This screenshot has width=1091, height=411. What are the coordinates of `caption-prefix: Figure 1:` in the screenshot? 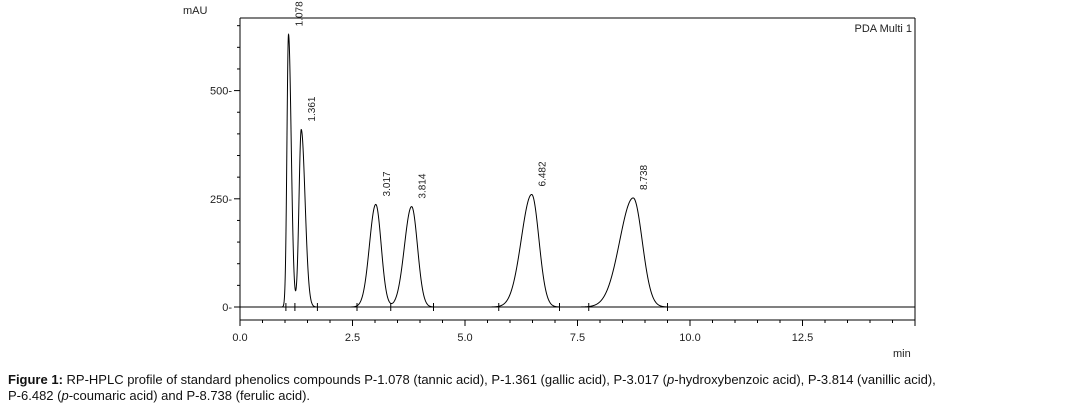 It's located at (35, 379).